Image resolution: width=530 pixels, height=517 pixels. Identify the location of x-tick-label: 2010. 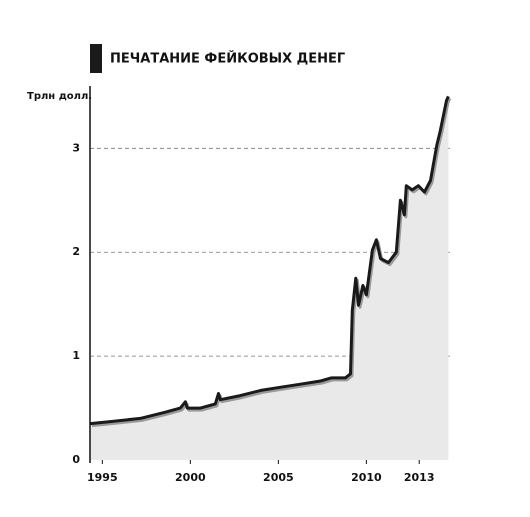
(366, 477).